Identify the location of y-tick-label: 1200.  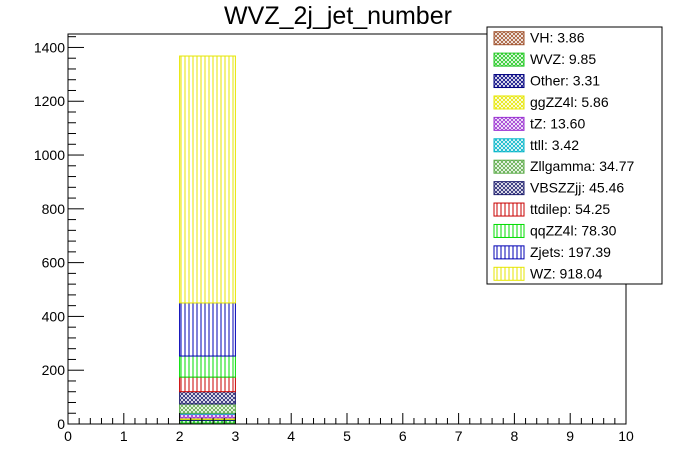
(49, 101).